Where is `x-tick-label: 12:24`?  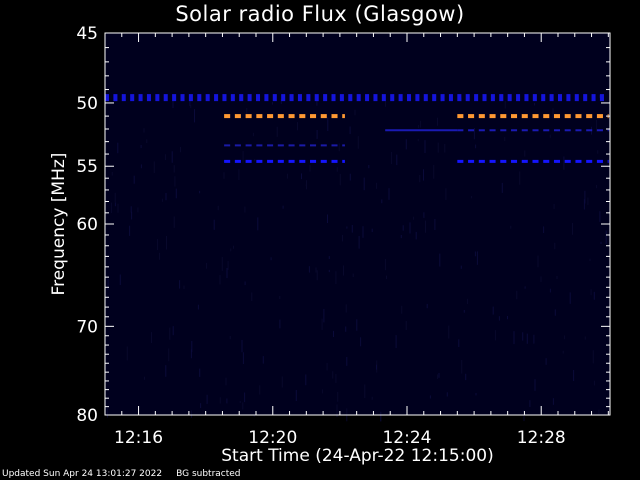
x-tick-label: 12:24 is located at coordinates (406, 438).